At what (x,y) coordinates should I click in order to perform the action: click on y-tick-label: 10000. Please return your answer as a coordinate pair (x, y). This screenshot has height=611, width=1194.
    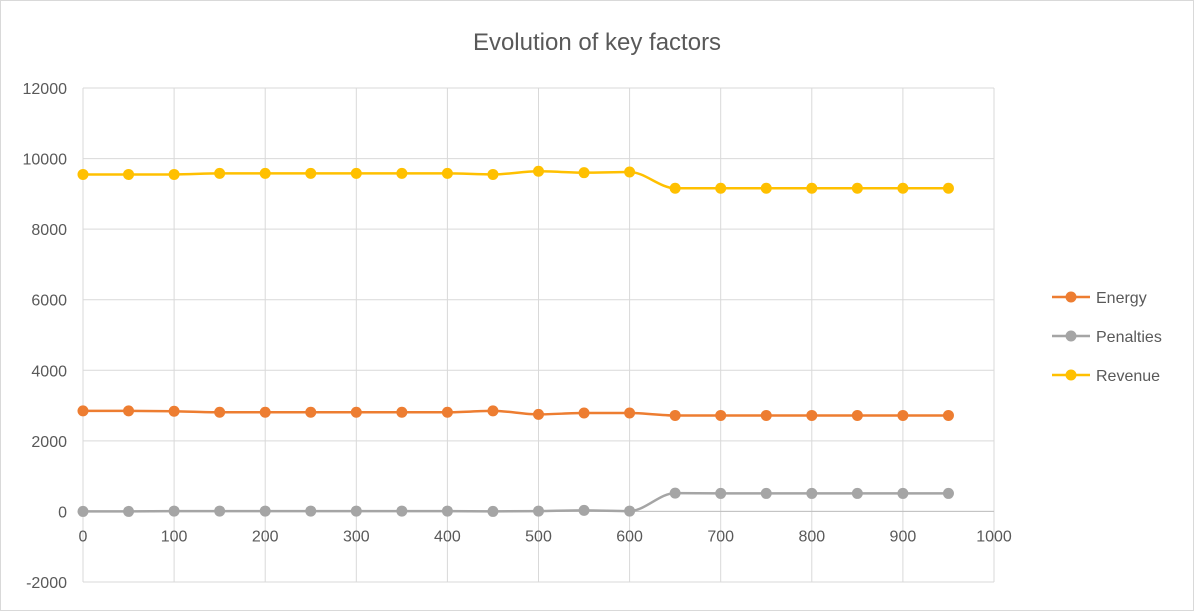
    Looking at the image, I should click on (45, 160).